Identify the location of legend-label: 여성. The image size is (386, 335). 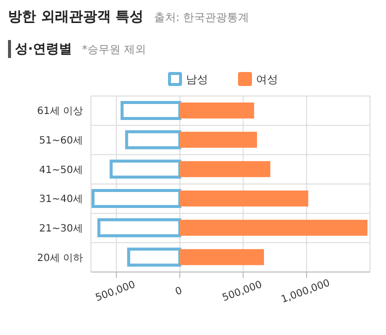
(266, 79).